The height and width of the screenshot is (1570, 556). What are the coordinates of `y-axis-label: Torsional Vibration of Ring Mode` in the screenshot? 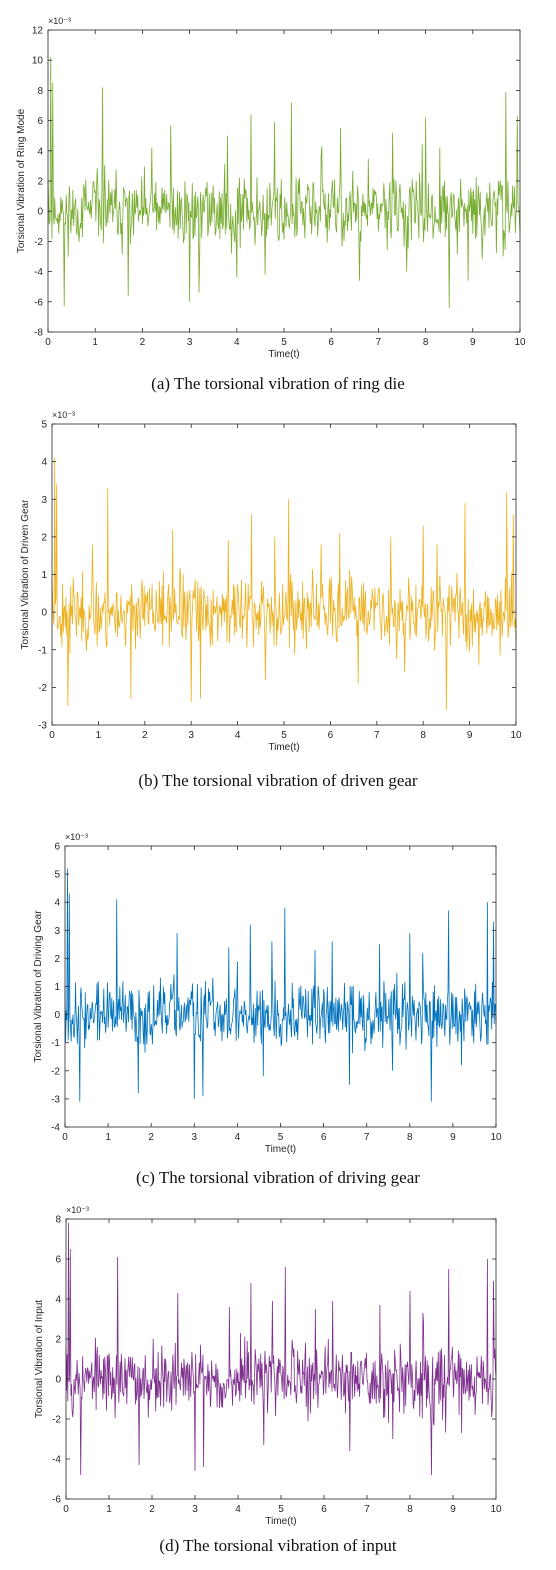 It's located at (21, 180).